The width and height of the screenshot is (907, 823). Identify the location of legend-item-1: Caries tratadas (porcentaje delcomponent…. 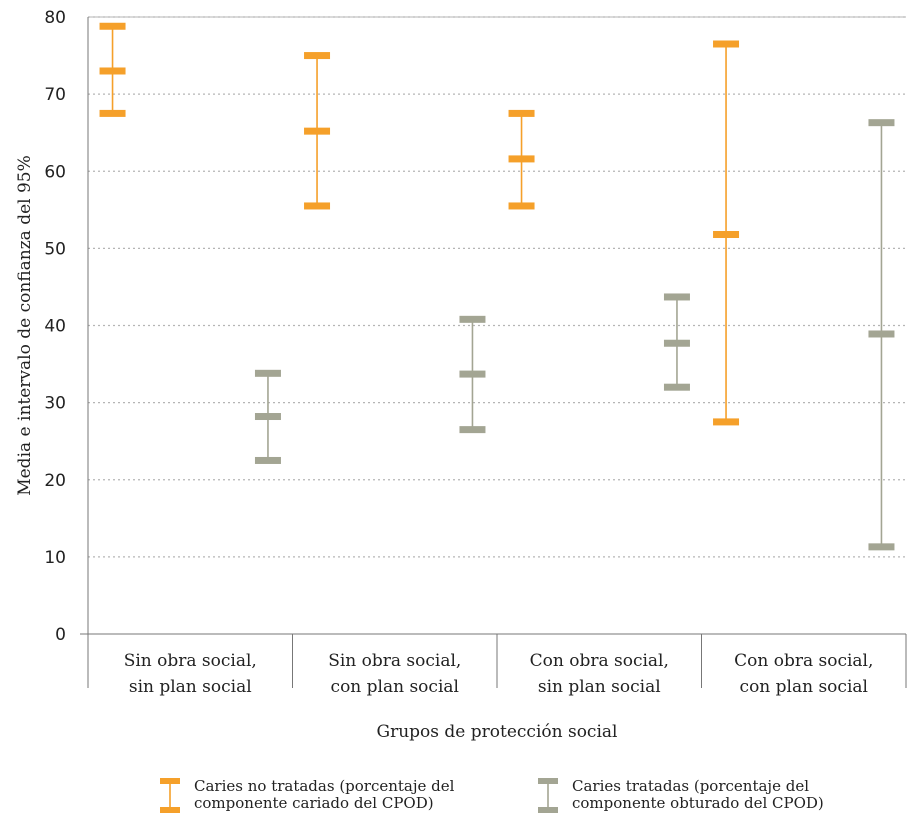
(681, 795).